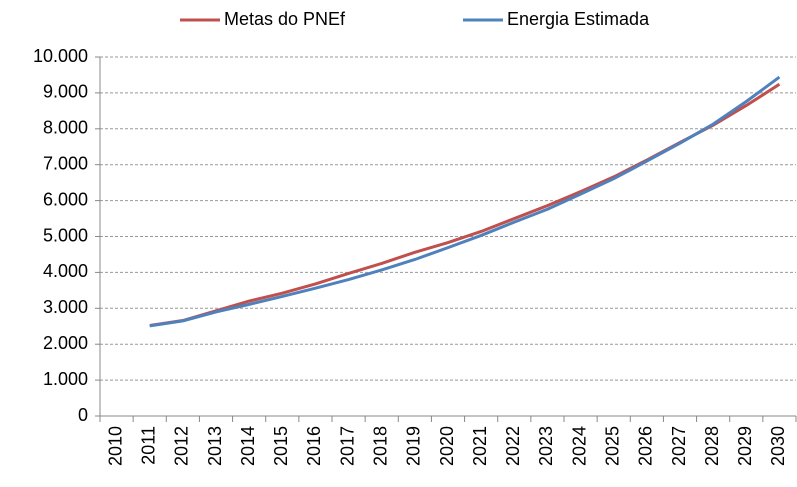 This screenshot has width=797, height=487. I want to click on x-tick-label: 2017, so click(347, 446).